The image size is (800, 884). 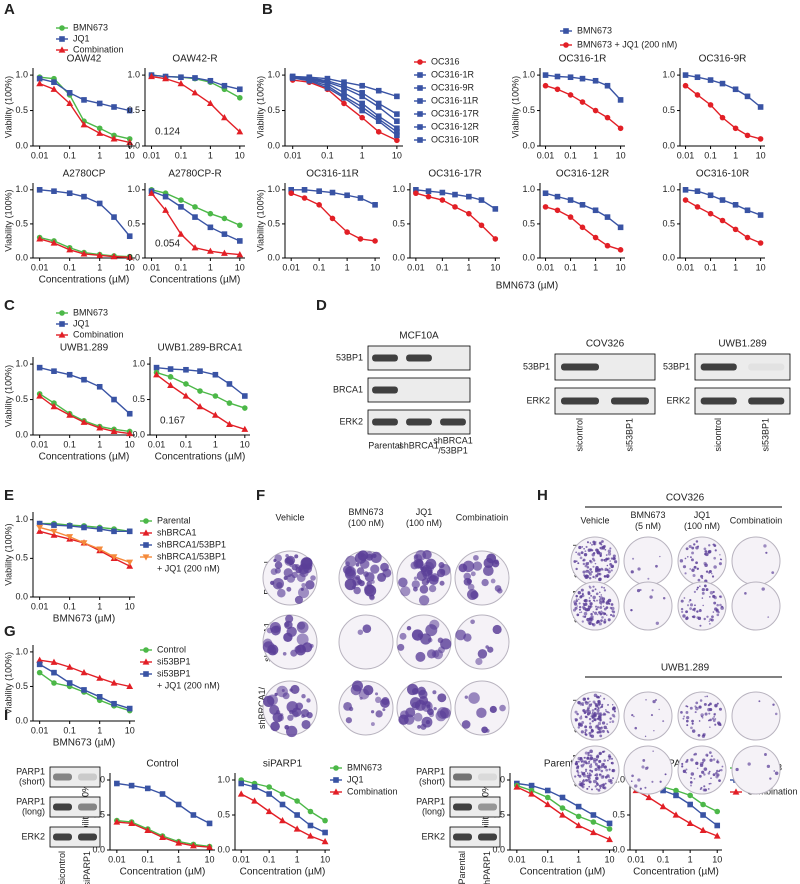 I want to click on x-tick-label: 1, so click(x=99, y=444).